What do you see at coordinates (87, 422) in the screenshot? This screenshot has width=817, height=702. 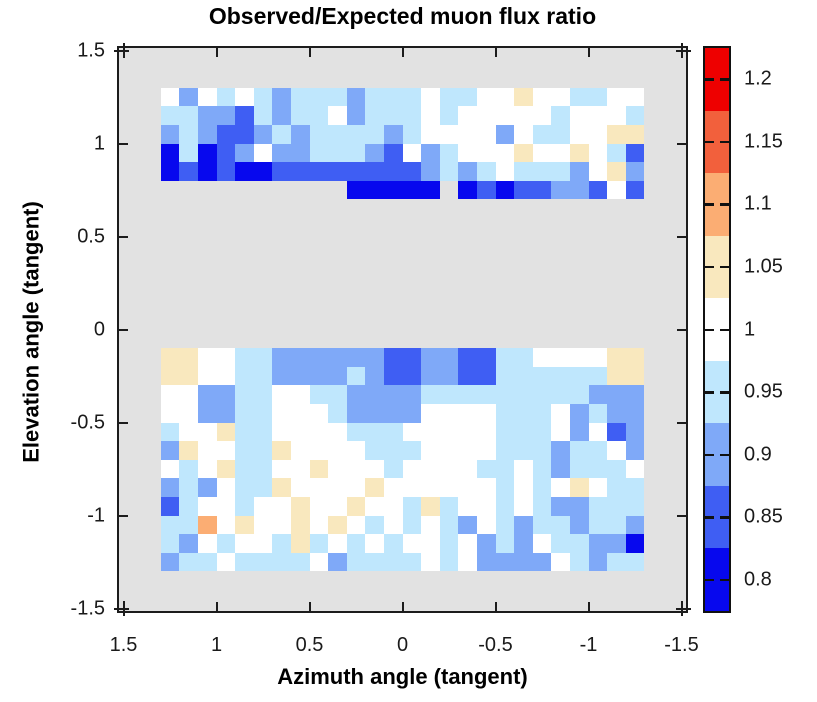 I see `y-tick-label: -0.5` at bounding box center [87, 422].